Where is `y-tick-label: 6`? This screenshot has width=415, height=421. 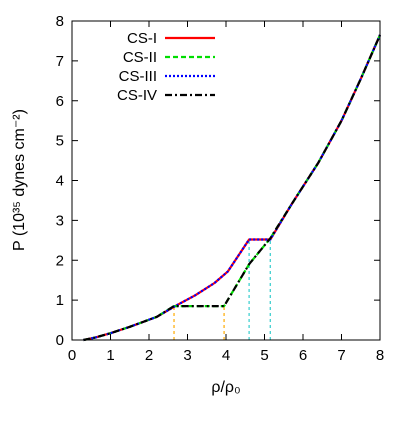
y-tick-label: 6 is located at coordinates (60, 101).